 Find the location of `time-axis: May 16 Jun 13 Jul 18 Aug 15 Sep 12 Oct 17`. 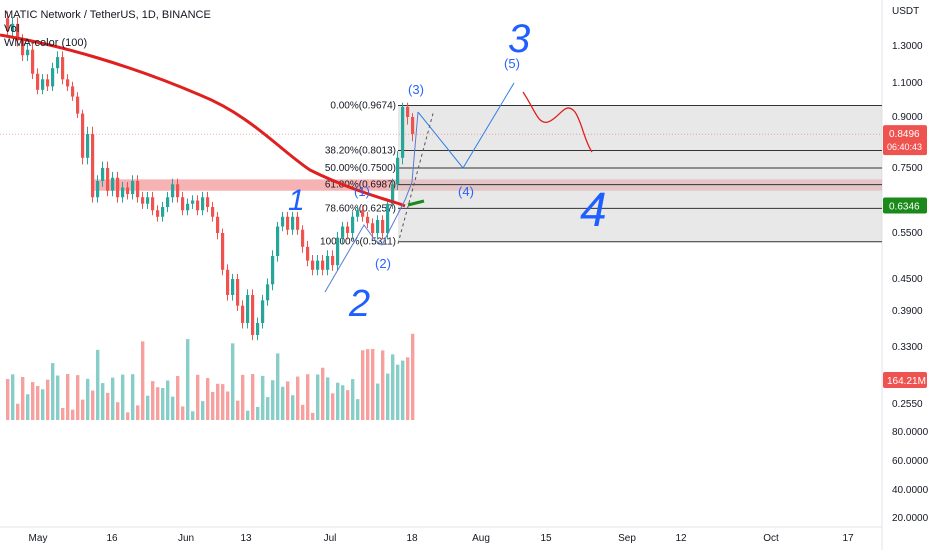

time-axis: May 16 Jun 13 Jul 18 Aug 15 Sep 12 Oct 17 is located at coordinates (441, 538).